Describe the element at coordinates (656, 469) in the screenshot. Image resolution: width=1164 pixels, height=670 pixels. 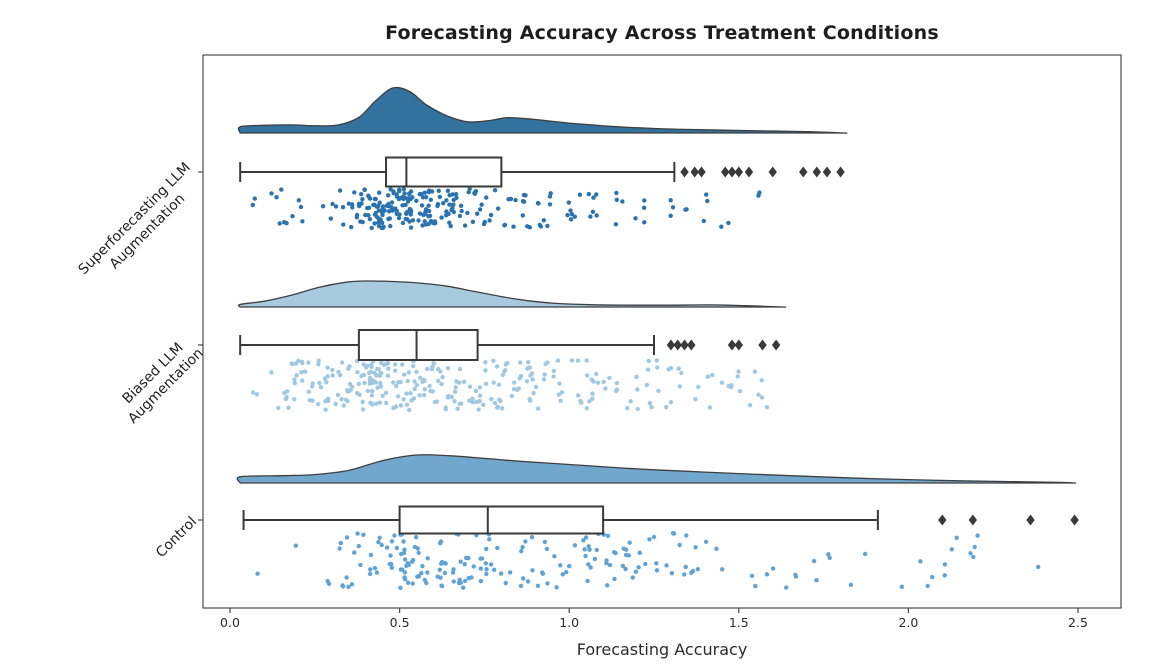
I see `density-curve` at that location.